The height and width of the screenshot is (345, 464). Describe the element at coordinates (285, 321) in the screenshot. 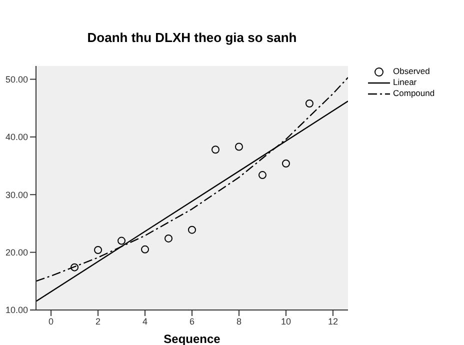

I see `x-tick-label: 10` at that location.